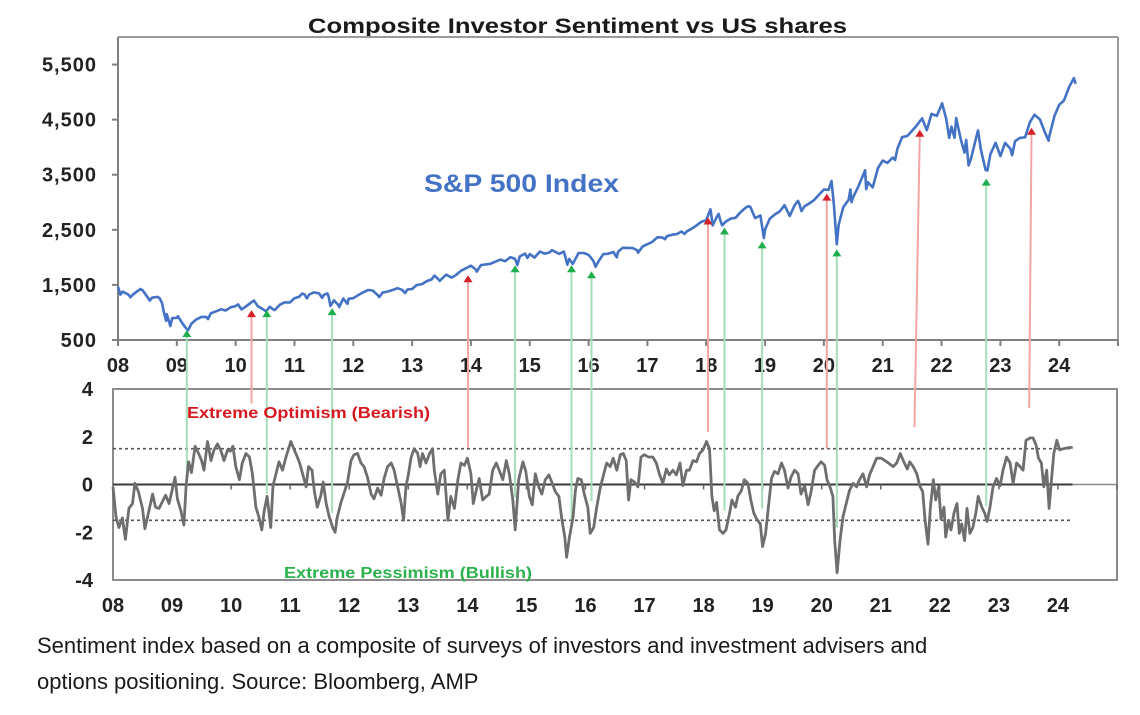 Image resolution: width=1140 pixels, height=715 pixels. What do you see at coordinates (69, 66) in the screenshot?
I see `y-tick-label: 5,500` at bounding box center [69, 66].